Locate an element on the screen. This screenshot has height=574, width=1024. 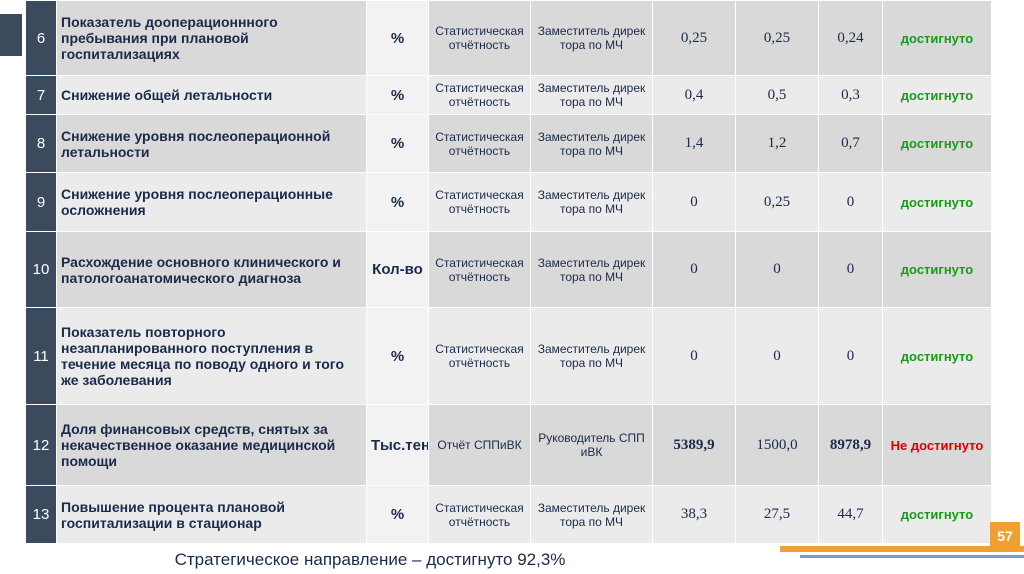
value: 0,4 is located at coordinates (694, 95).